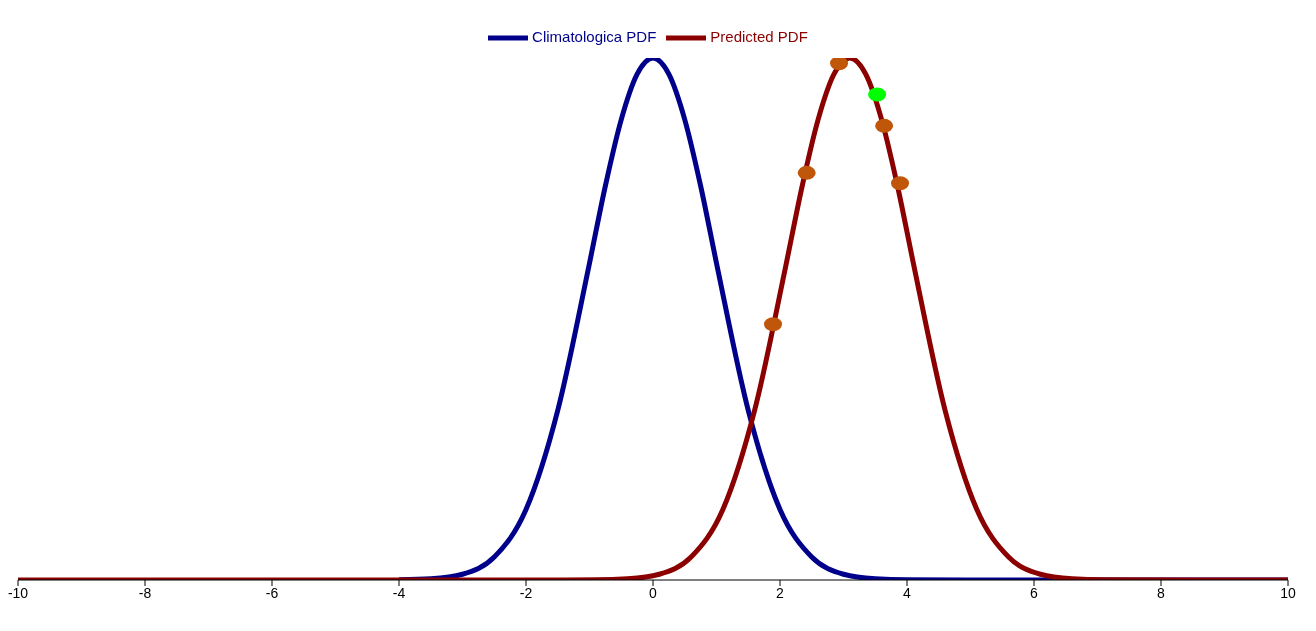 Image resolution: width=1316 pixels, height=631 pixels. I want to click on x-tick-label: 10, so click(1288, 592).